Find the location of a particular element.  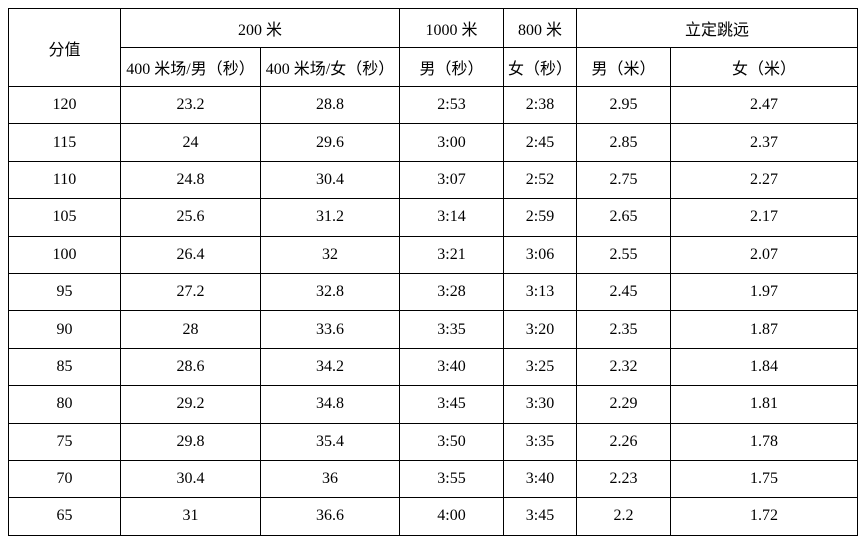

col-header-long-jump: 立定跳远 is located at coordinates (717, 28).